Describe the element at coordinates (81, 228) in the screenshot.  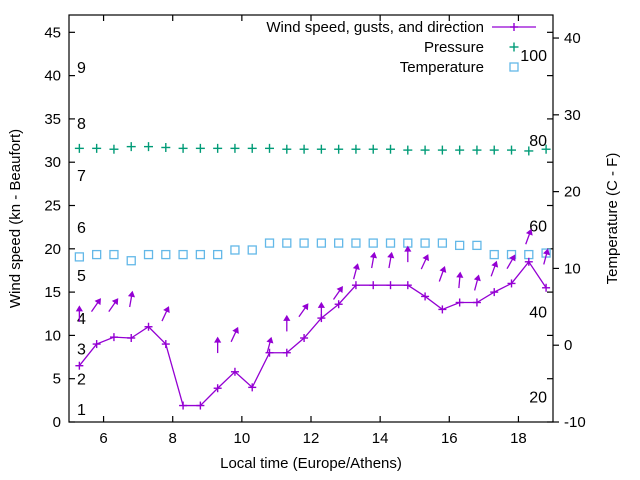
I see `beaufort-scale-label: 6` at that location.